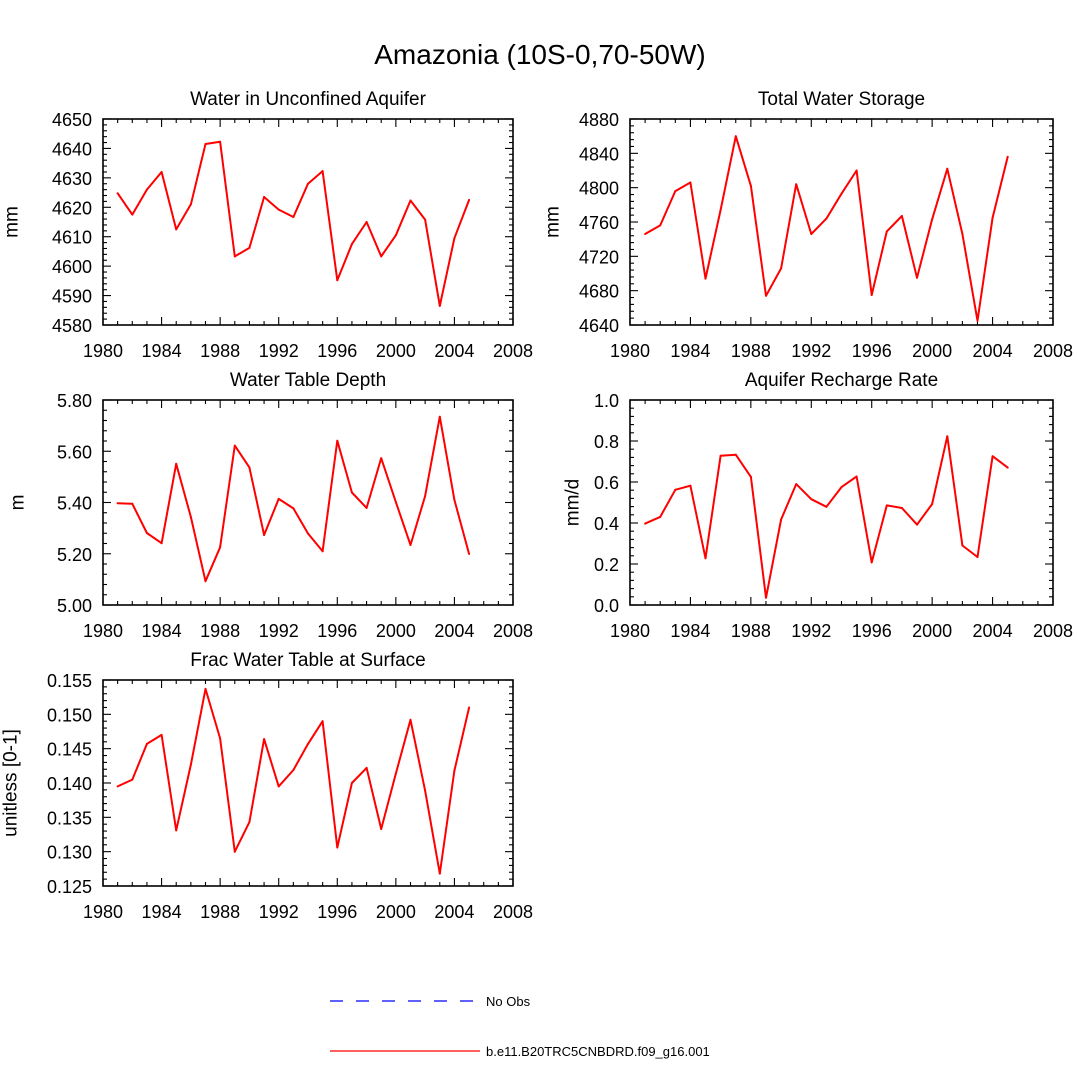  Describe the element at coordinates (508, 1001) in the screenshot. I see `legend-obs-label: No Obs` at that location.